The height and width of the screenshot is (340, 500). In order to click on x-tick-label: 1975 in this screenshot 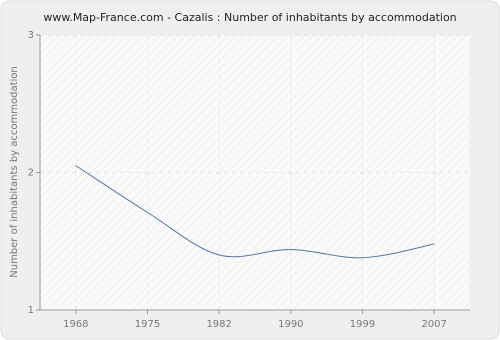, I will do `click(147, 324)`.